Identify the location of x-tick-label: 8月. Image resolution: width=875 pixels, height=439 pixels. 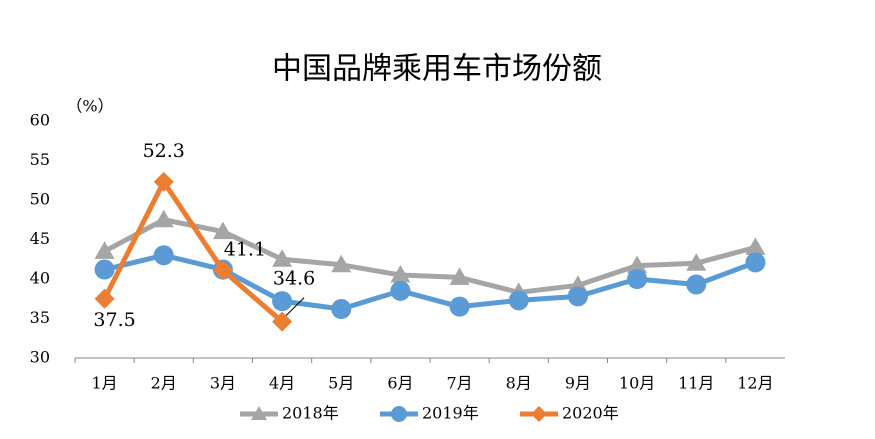
(519, 383).